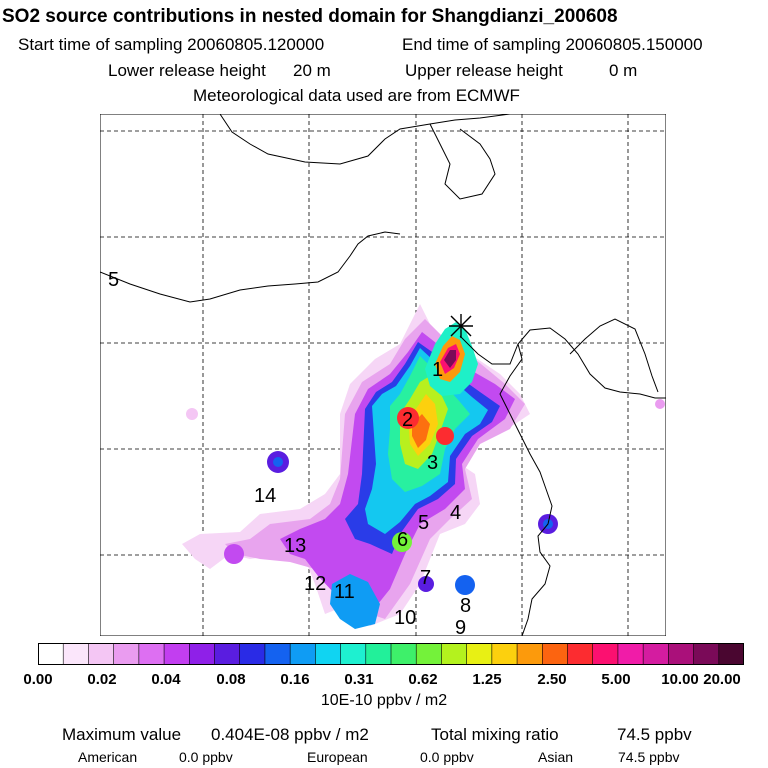 The image size is (768, 768). Describe the element at coordinates (102, 679) in the screenshot. I see `colorbar-tick-1: 0.02` at that location.